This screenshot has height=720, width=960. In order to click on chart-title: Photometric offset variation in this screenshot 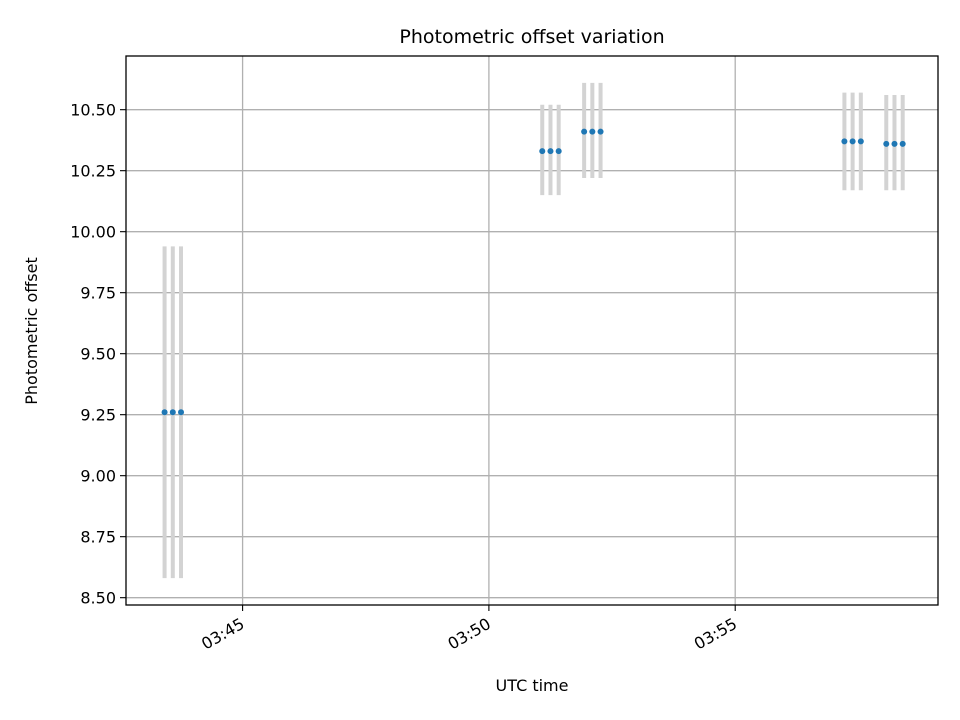, I will do `click(531, 37)`.